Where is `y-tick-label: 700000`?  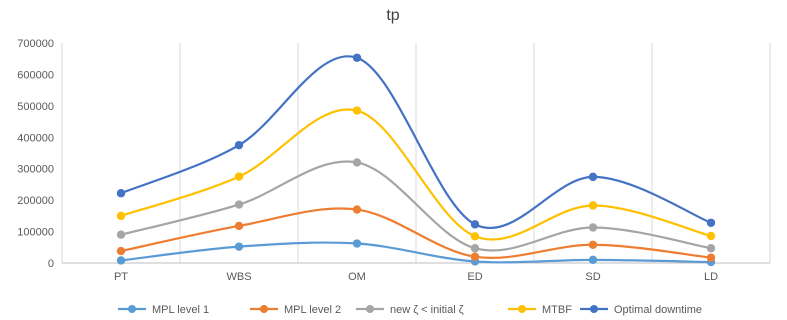
y-tick-label: 700000 is located at coordinates (35, 44).